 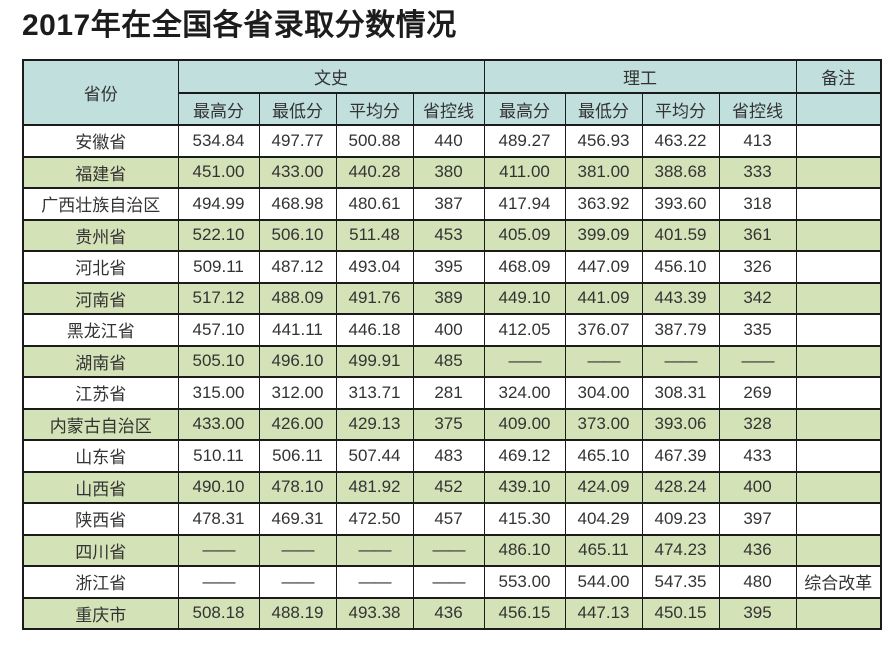 I want to click on wenshi-min-cell: 469.31, so click(x=297, y=519).